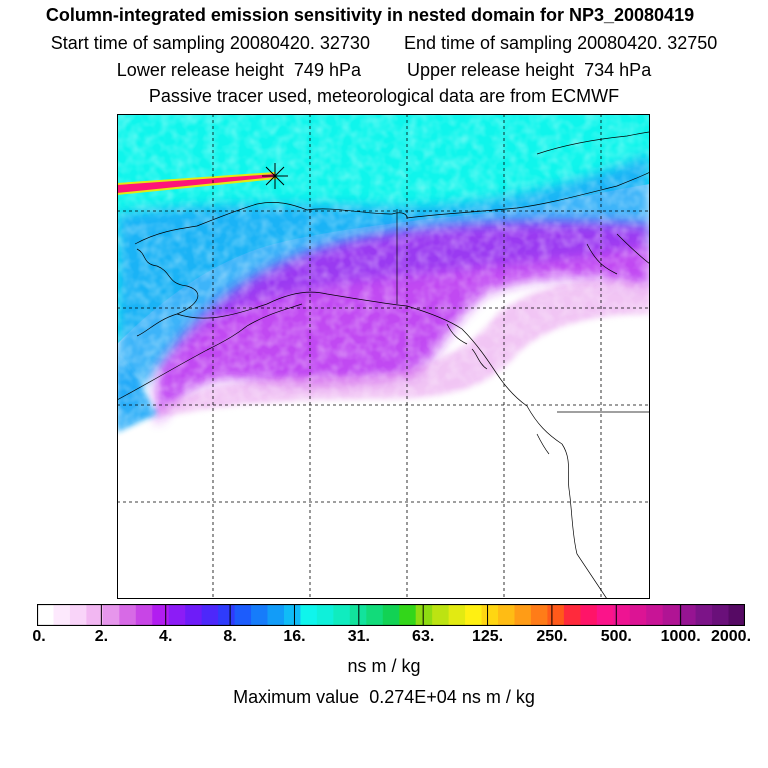 The width and height of the screenshot is (768, 768). Describe the element at coordinates (680, 636) in the screenshot. I see `colorbar-tick-label: 1000.` at that location.